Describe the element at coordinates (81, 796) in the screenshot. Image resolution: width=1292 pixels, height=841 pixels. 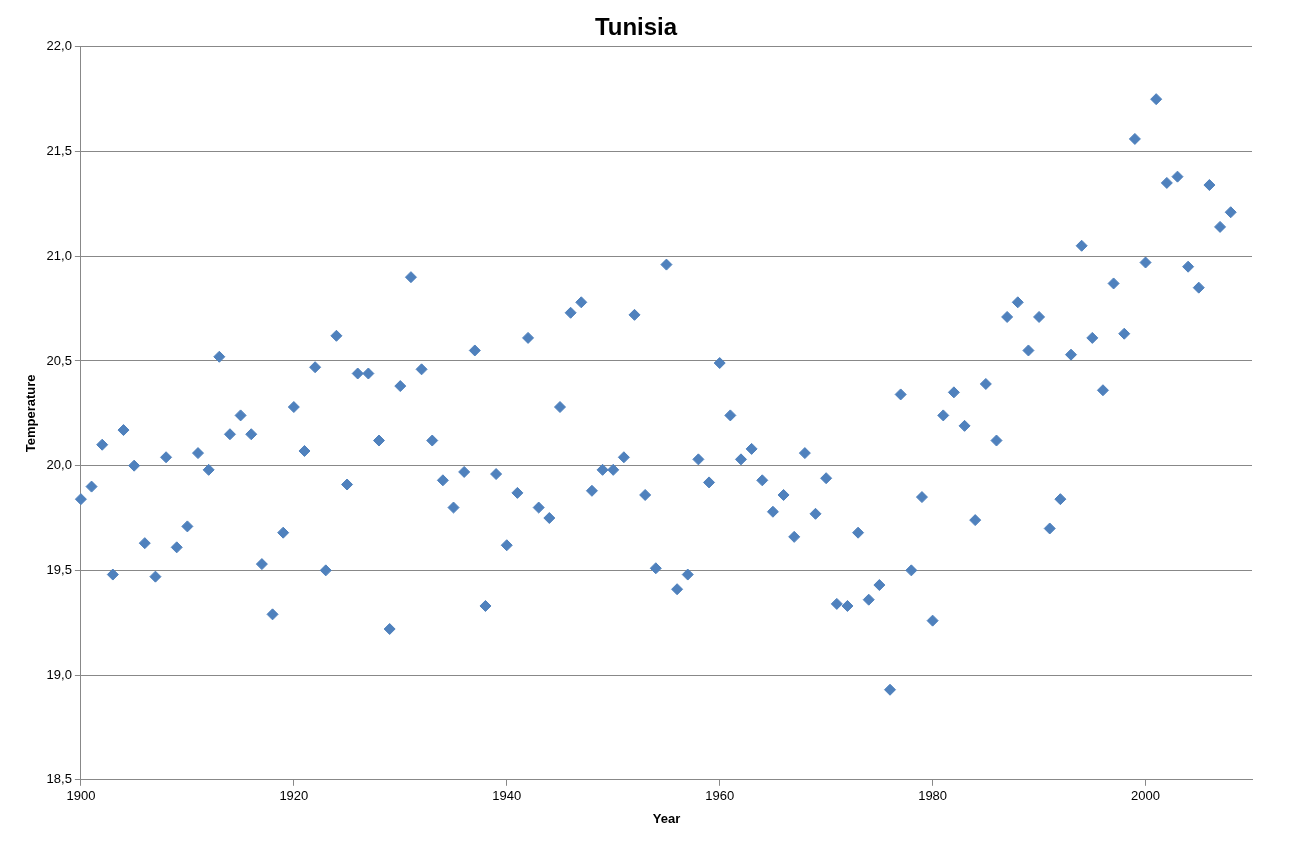
I see `x-tick-label: 1900` at that location.